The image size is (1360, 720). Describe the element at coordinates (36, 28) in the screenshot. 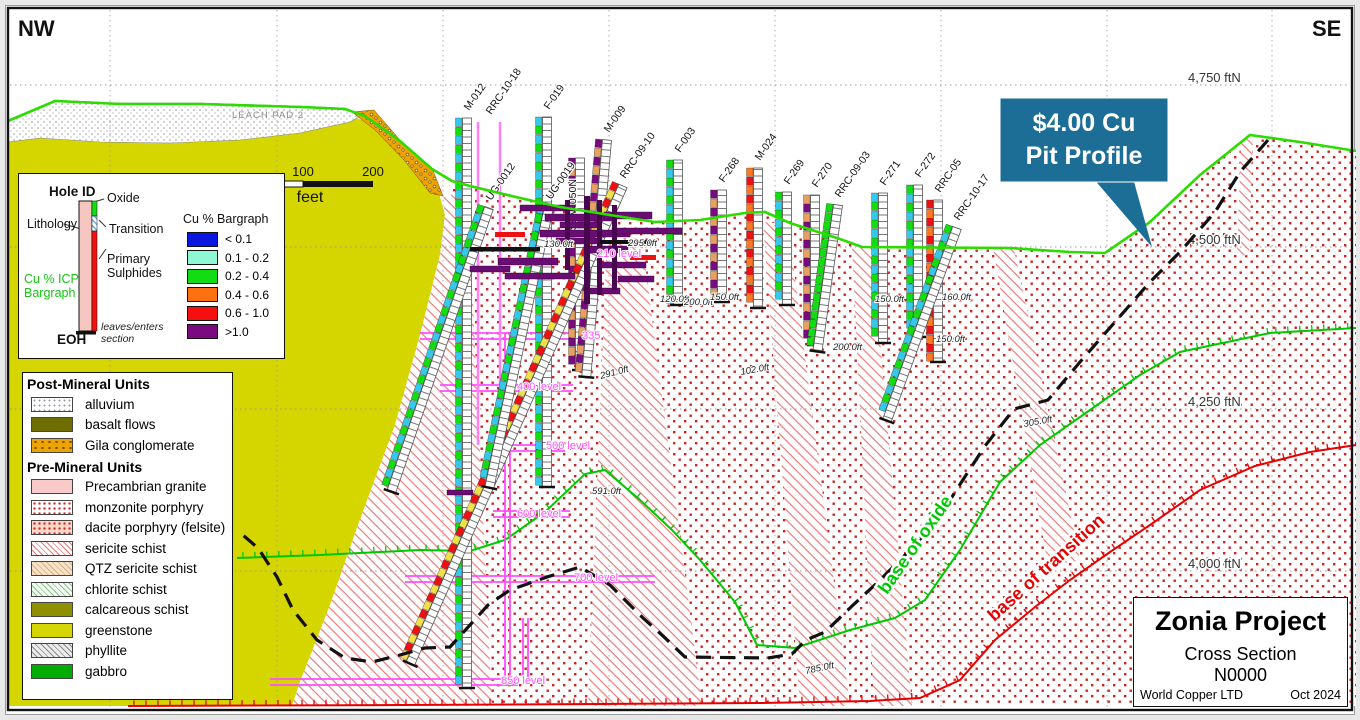

I see `compass-nw: NW` at that location.